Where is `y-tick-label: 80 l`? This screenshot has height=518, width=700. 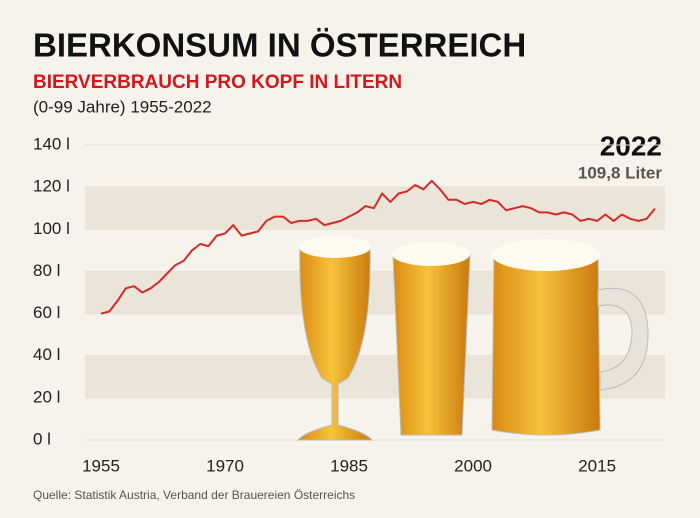
y-tick-label: 80 l is located at coordinates (46, 270).